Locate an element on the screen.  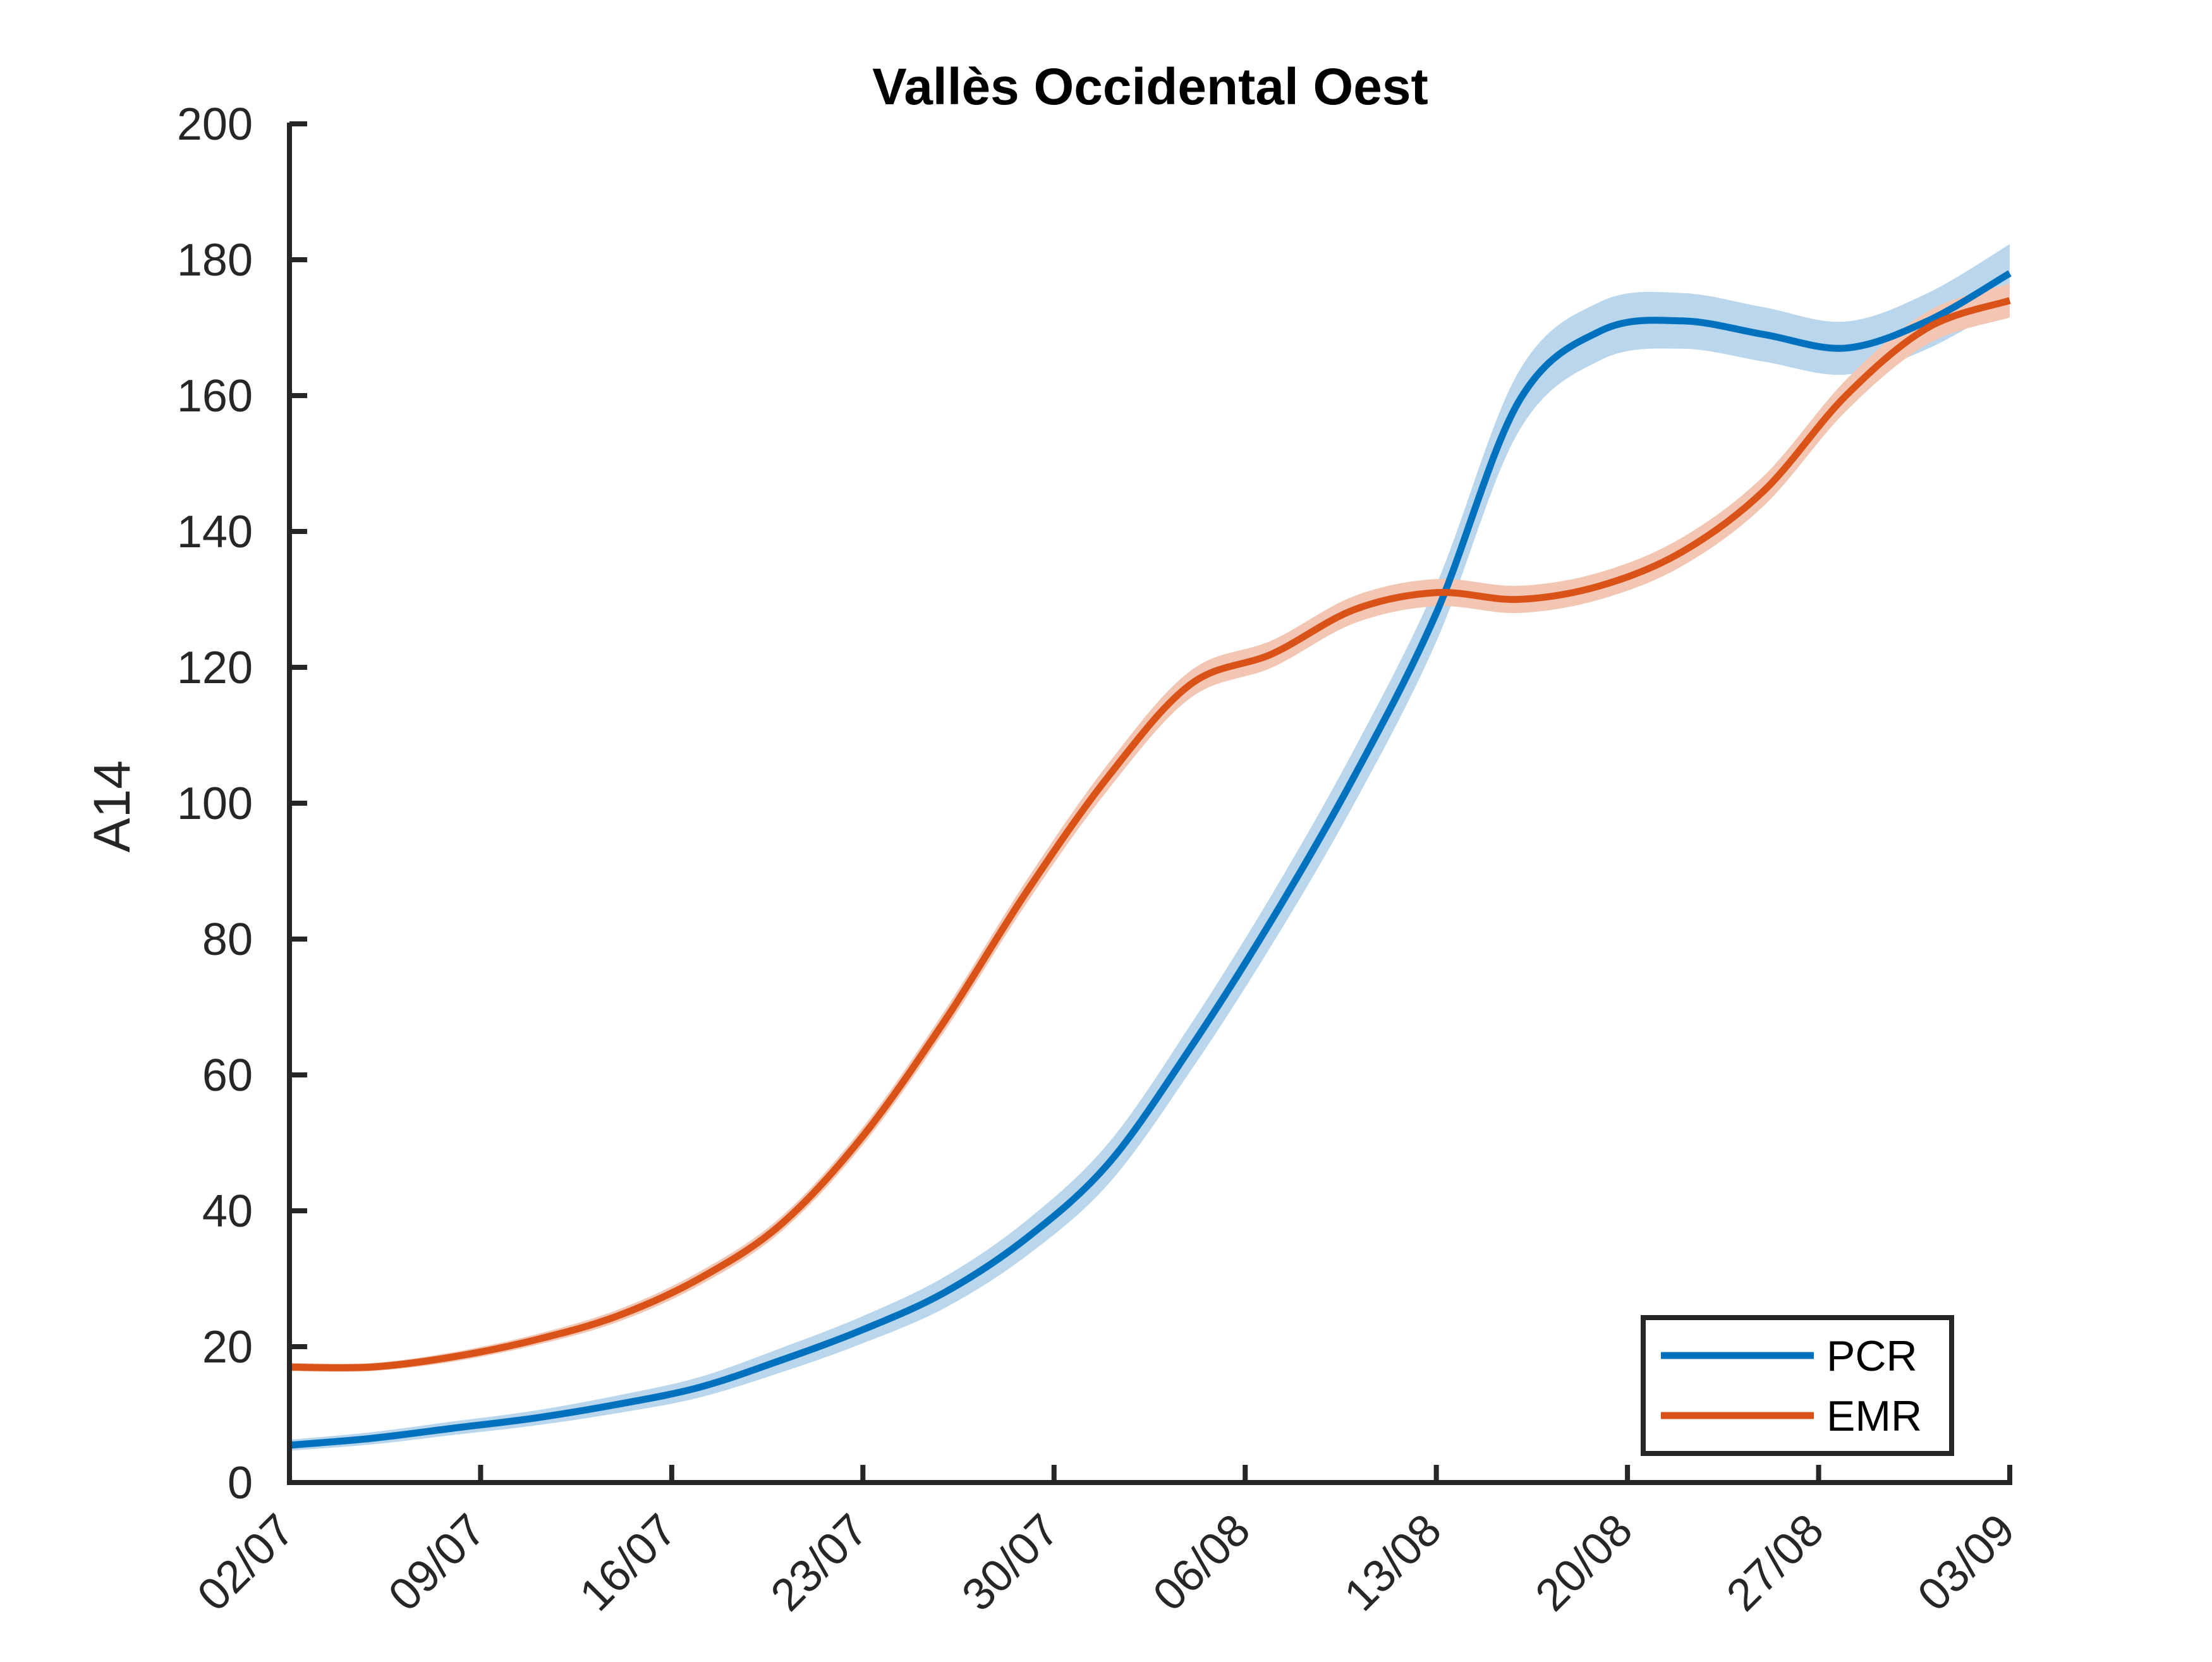
legend-box is located at coordinates (1798, 1385).